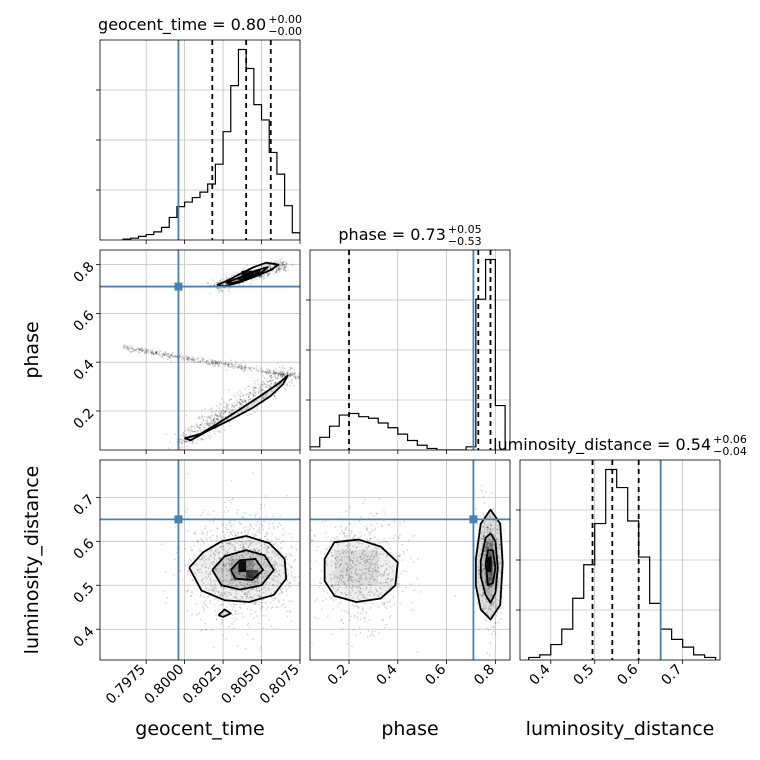 The image size is (760, 760). I want to click on tick-label-x-geocent-time: 0.8000, so click(164, 685).